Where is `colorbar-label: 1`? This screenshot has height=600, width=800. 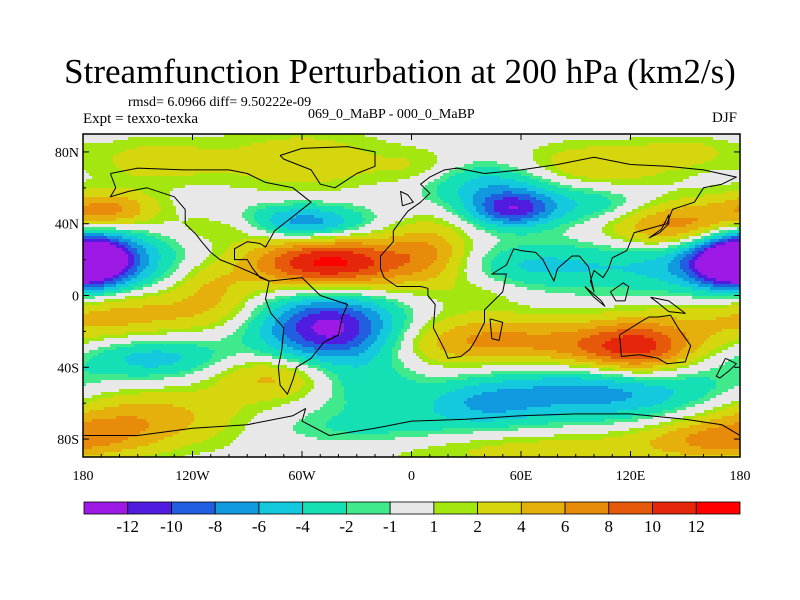
colorbar-label: 1 is located at coordinates (434, 526).